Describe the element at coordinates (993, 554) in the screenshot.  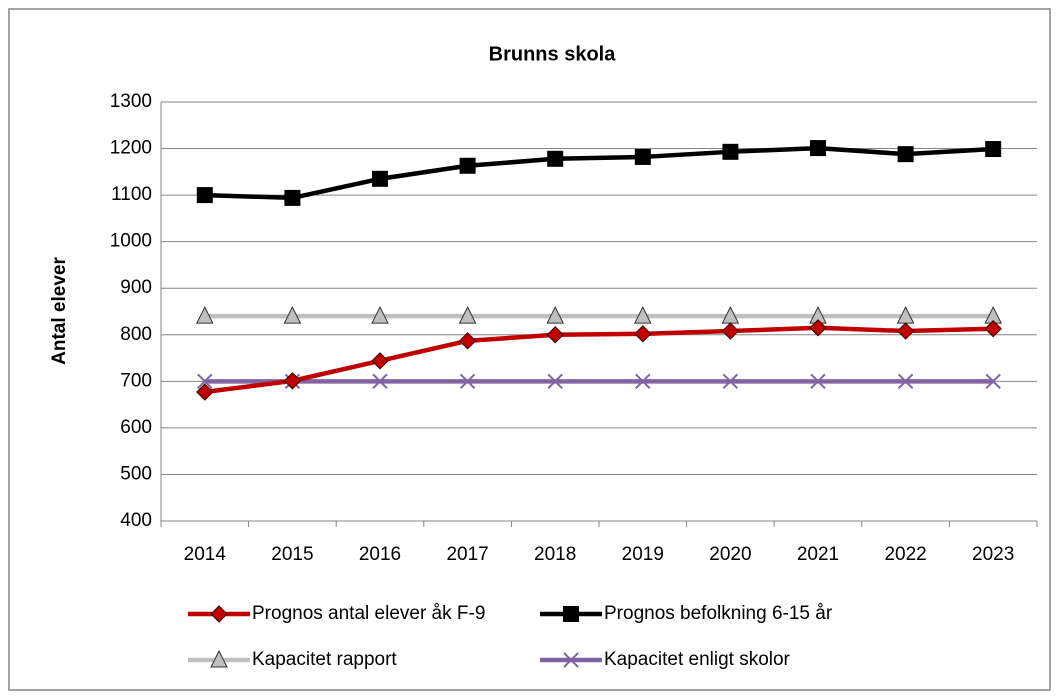
I see `x-tick-label: 2023` at that location.